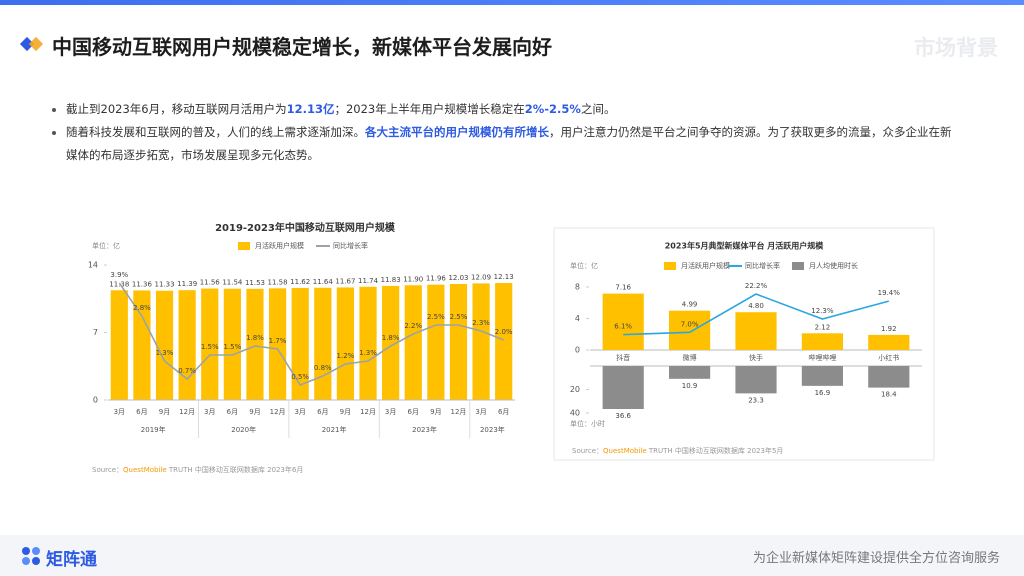 This screenshot has width=1024, height=576. What do you see at coordinates (457, 132) in the screenshot?
I see `highlight-text: 各大主流平台的用户规模仍有所增长` at bounding box center [457, 132].